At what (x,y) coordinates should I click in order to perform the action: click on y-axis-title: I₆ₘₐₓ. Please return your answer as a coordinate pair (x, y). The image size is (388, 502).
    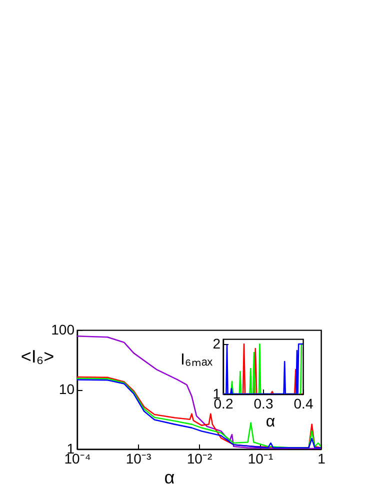
    Looking at the image, I should click on (197, 360).